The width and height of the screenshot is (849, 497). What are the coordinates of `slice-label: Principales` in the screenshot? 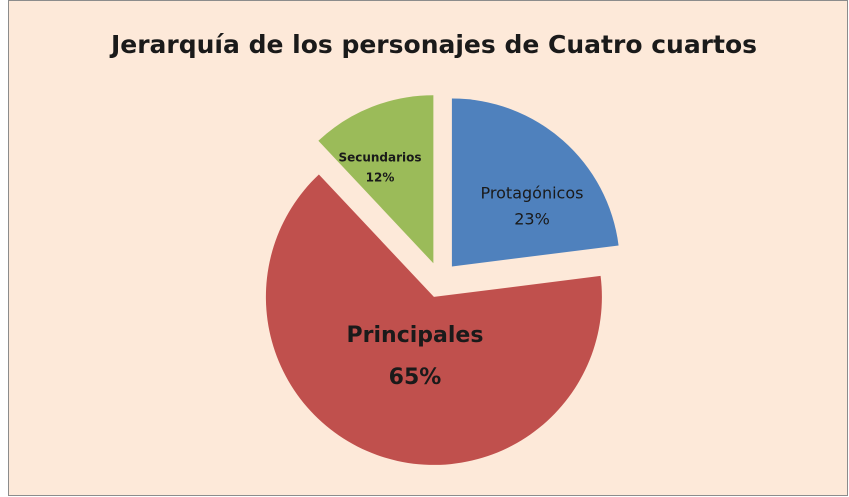 It's located at (415, 335).